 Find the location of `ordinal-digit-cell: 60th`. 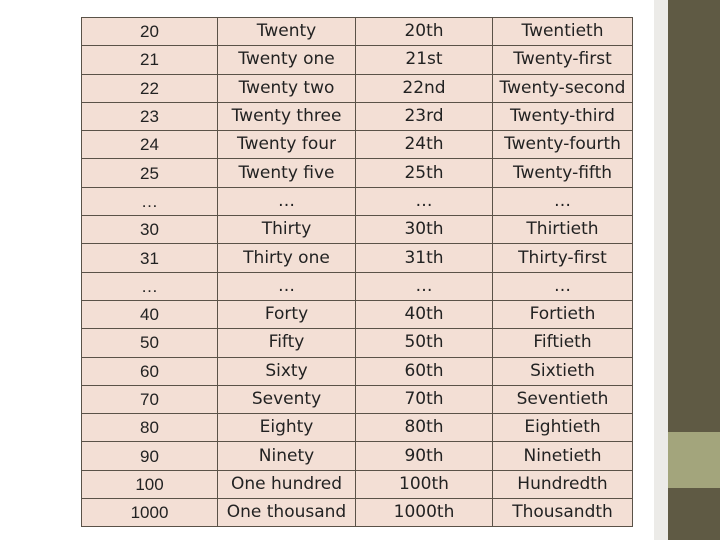

ordinal-digit-cell: 60th is located at coordinates (424, 371).